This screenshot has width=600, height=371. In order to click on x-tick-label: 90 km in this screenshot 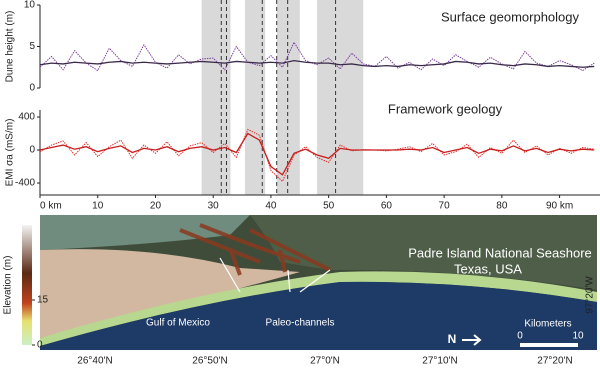, I will do `click(559, 206)`.